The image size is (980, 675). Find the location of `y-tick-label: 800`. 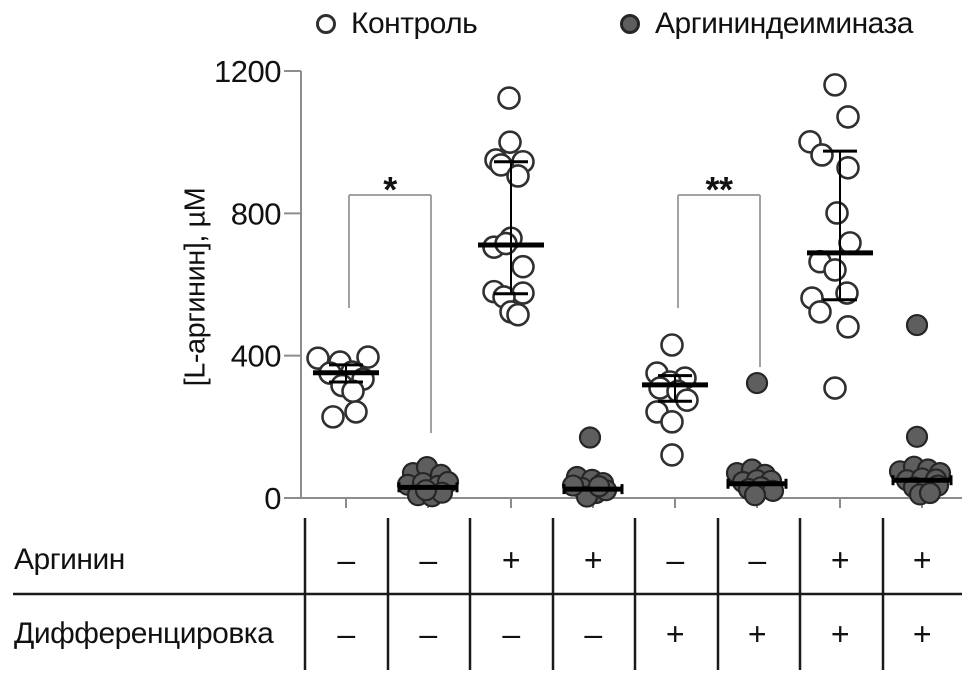

y-tick-label: 800 is located at coordinates (256, 213).